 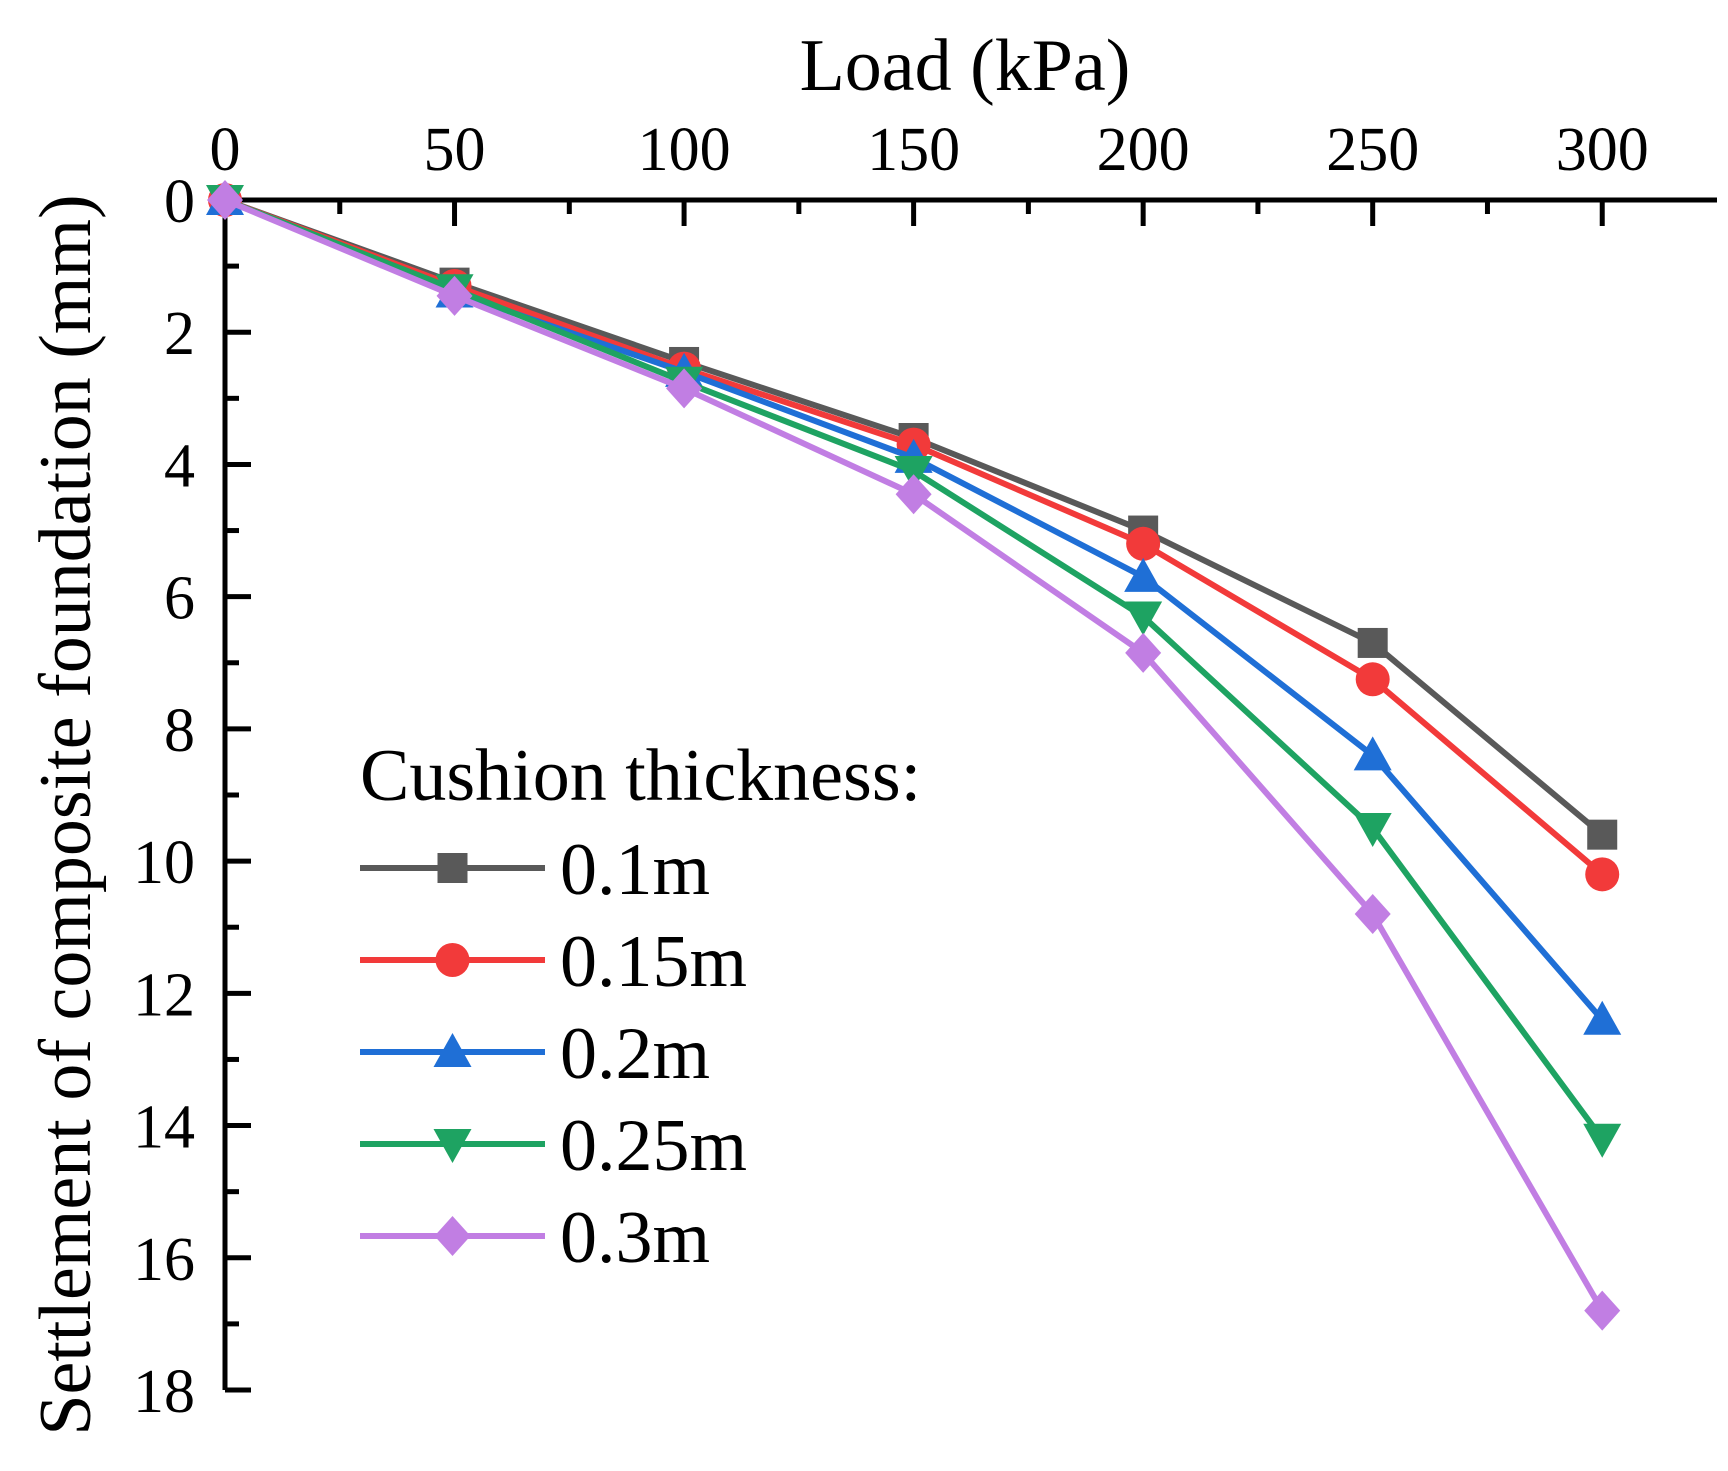 I want to click on x-tick-label: 200, so click(x=1143, y=150).